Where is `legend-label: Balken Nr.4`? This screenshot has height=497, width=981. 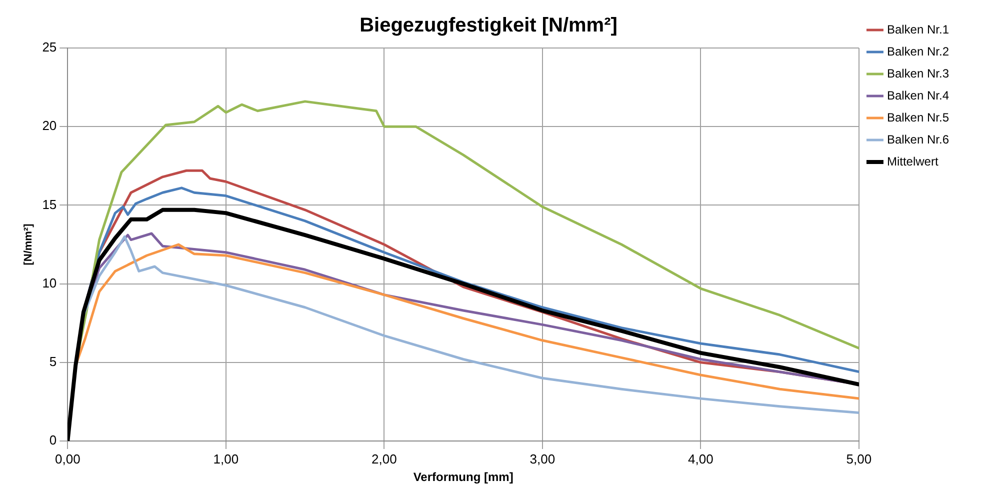 legend-label: Balken Nr.4 is located at coordinates (918, 95).